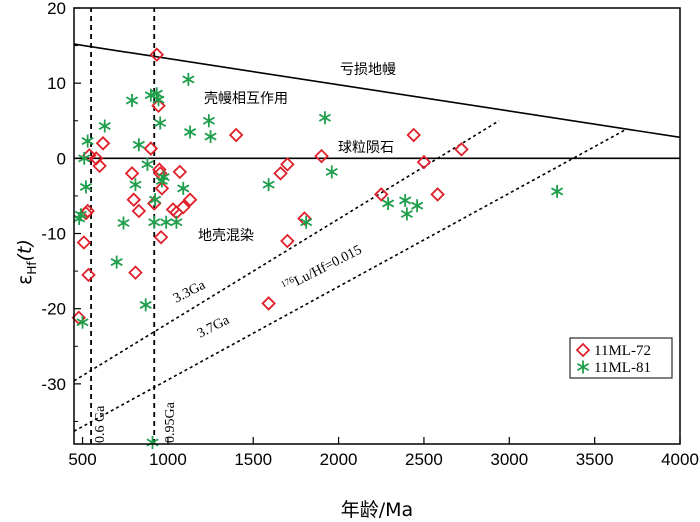  Describe the element at coordinates (377, 510) in the screenshot. I see `x-axis-title: 年龄/Ma` at that location.